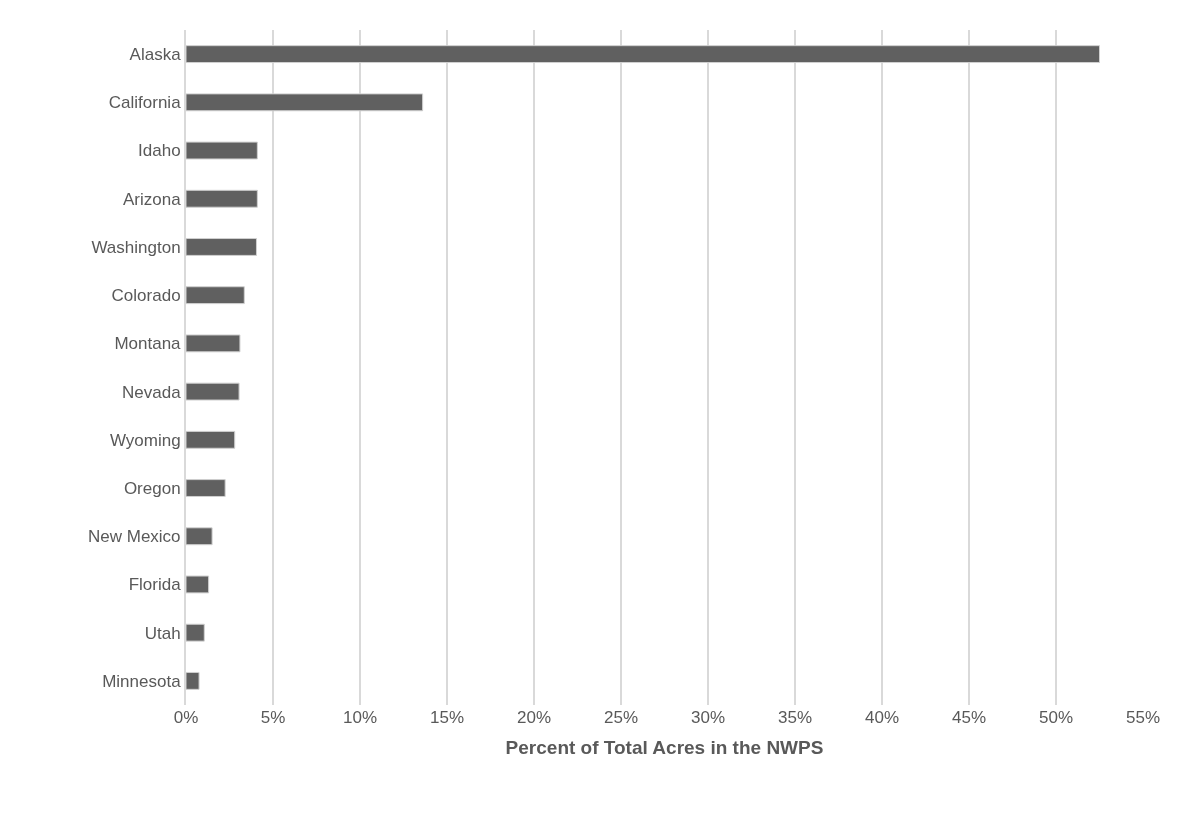 This screenshot has height=825, width=1191. I want to click on x-tick-label: 20%, so click(534, 717).